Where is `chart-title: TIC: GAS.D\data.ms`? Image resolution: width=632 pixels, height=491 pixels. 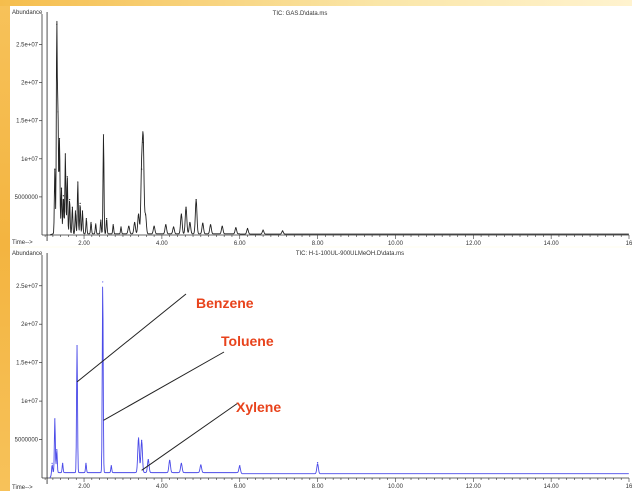
chart-title: TIC: GAS.D\data.ms is located at coordinates (300, 14).